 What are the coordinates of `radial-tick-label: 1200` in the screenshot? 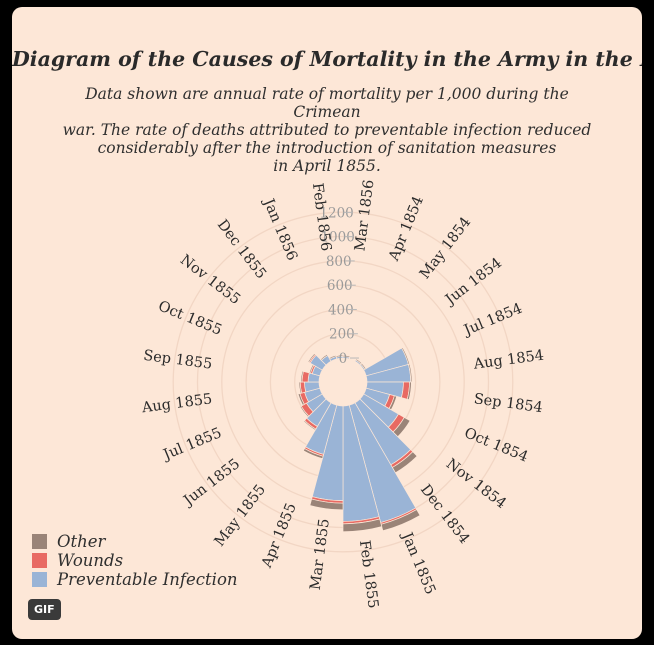 It's located at (336, 213).